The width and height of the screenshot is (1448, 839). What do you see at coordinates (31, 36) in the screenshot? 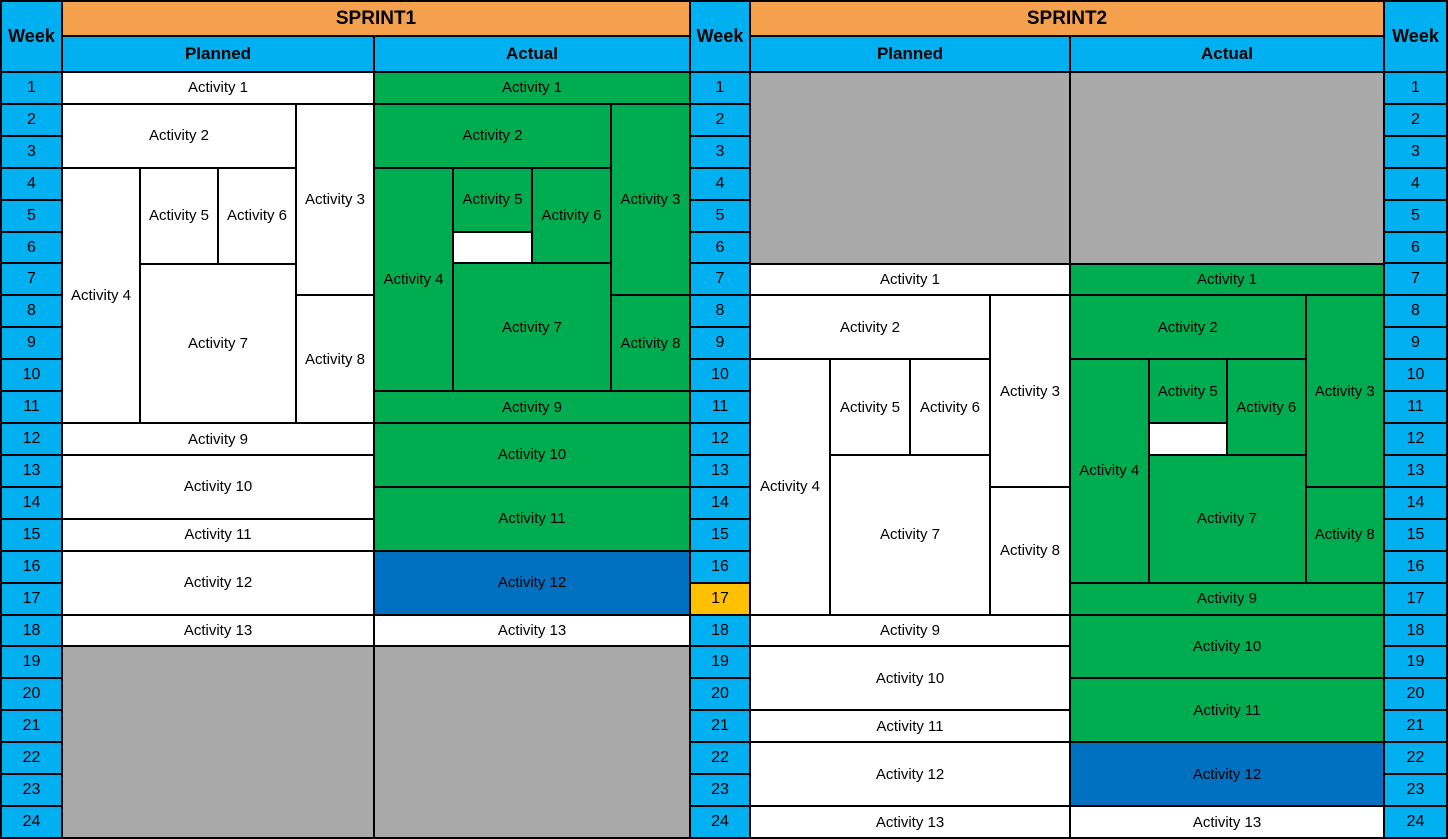
I see `week-header-left: Week` at bounding box center [31, 36].